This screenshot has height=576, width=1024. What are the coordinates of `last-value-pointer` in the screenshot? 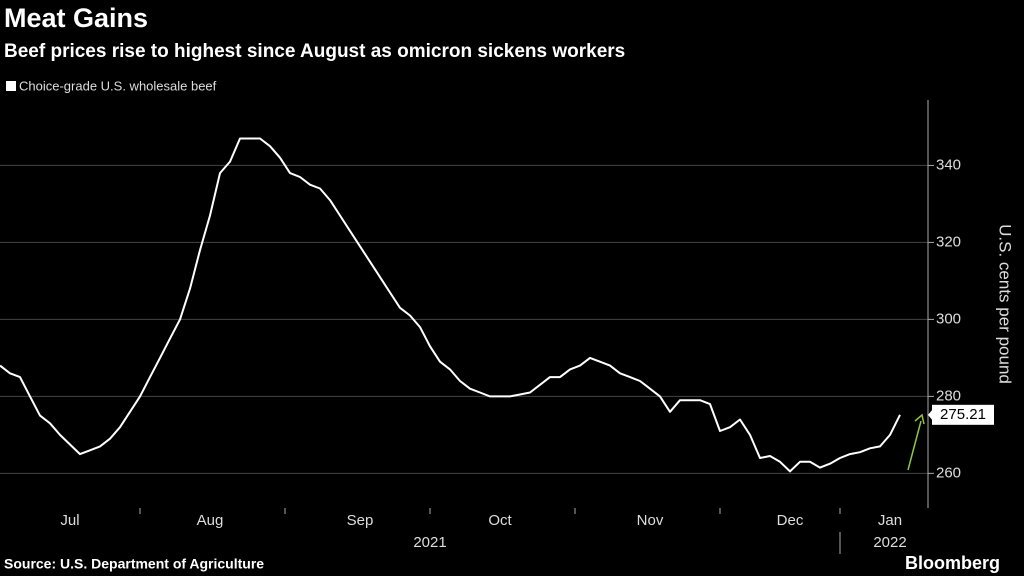 It's located at (930, 414).